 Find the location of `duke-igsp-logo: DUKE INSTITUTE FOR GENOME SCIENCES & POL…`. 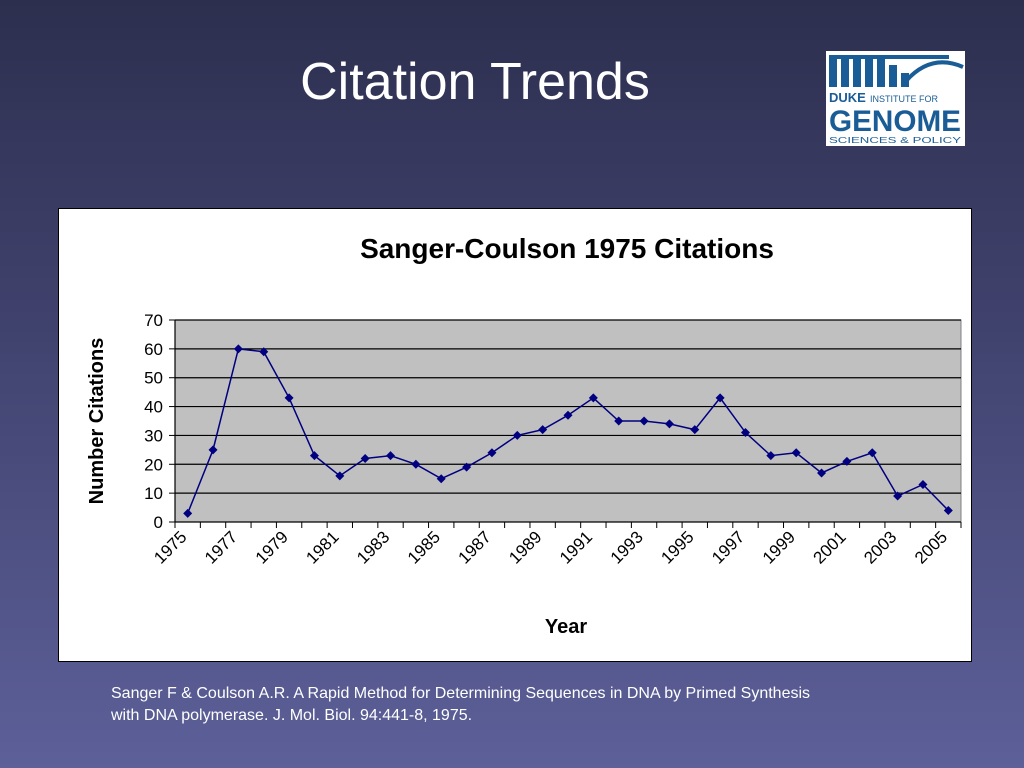

duke-igsp-logo: DUKE INSTITUTE FOR GENOME SCIENCES & POL… is located at coordinates (895, 98).